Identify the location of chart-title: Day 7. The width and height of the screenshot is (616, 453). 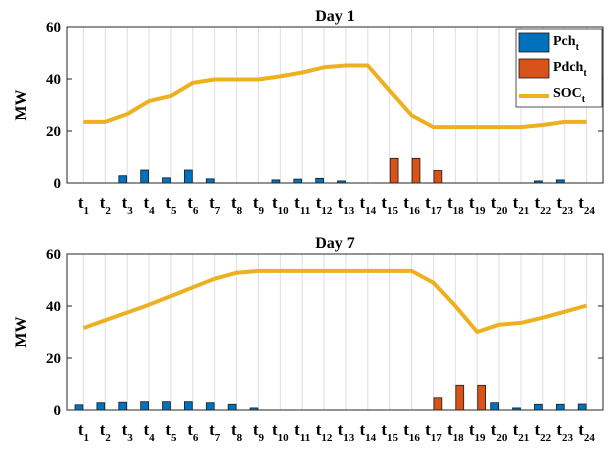
(335, 243).